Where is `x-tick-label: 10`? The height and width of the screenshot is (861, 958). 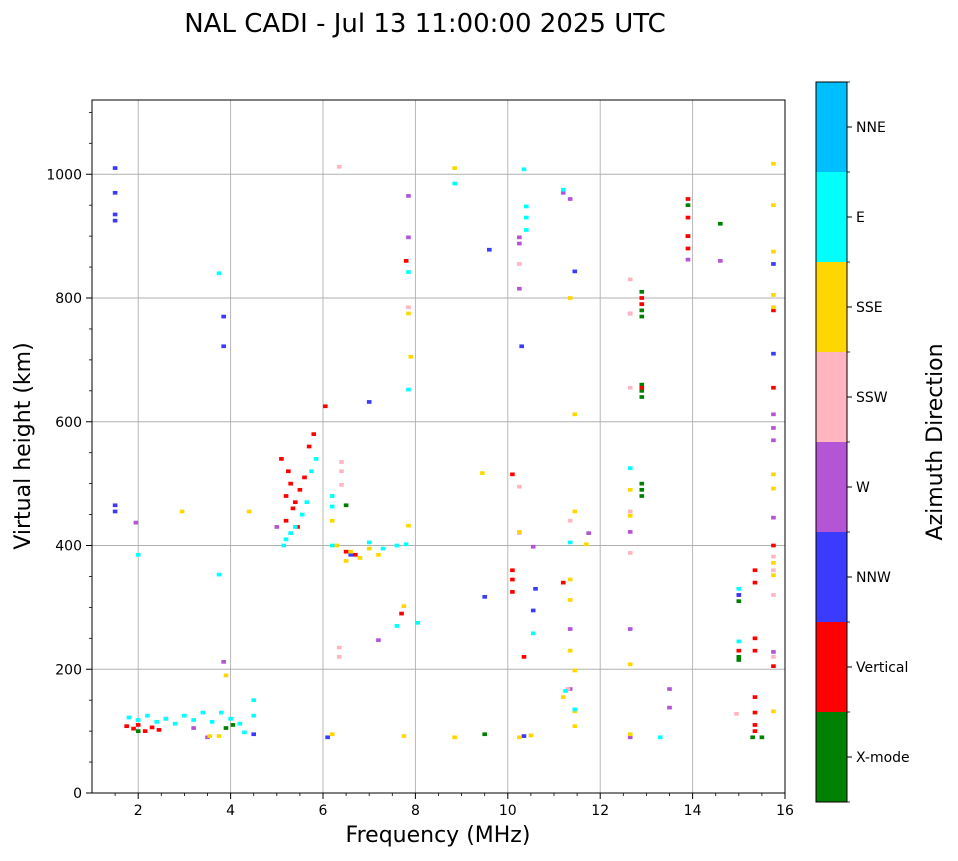 x-tick-label: 10 is located at coordinates (508, 811).